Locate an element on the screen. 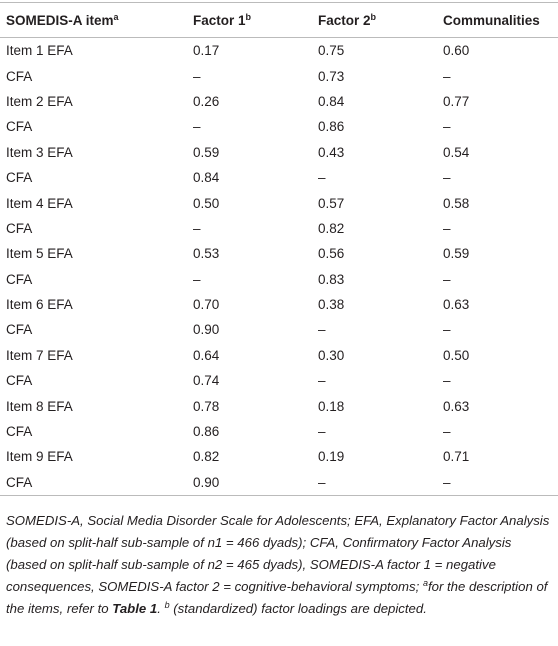  column-header: Communalities is located at coordinates (497, 20).